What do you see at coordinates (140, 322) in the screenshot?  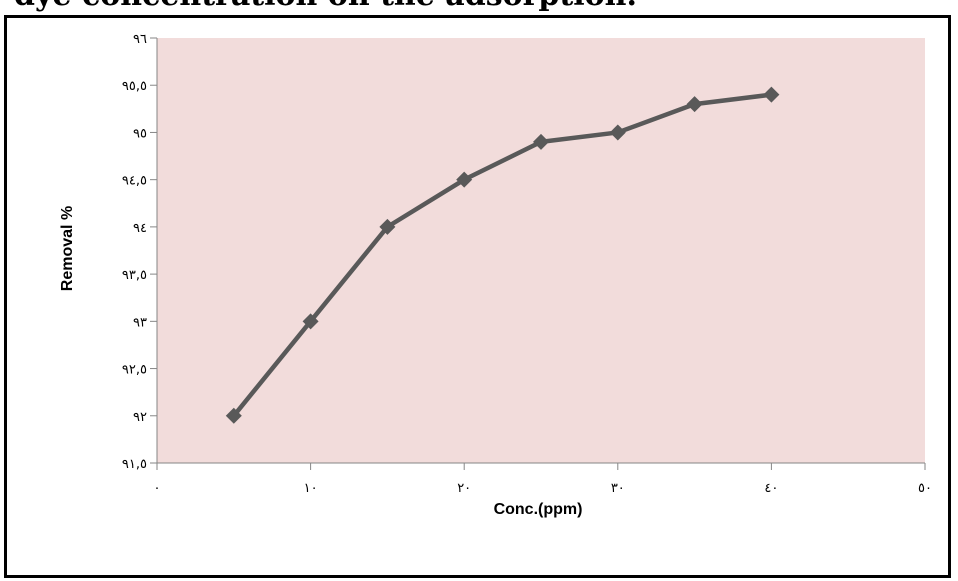 I see `y-tick-label: ٩٣` at bounding box center [140, 322].